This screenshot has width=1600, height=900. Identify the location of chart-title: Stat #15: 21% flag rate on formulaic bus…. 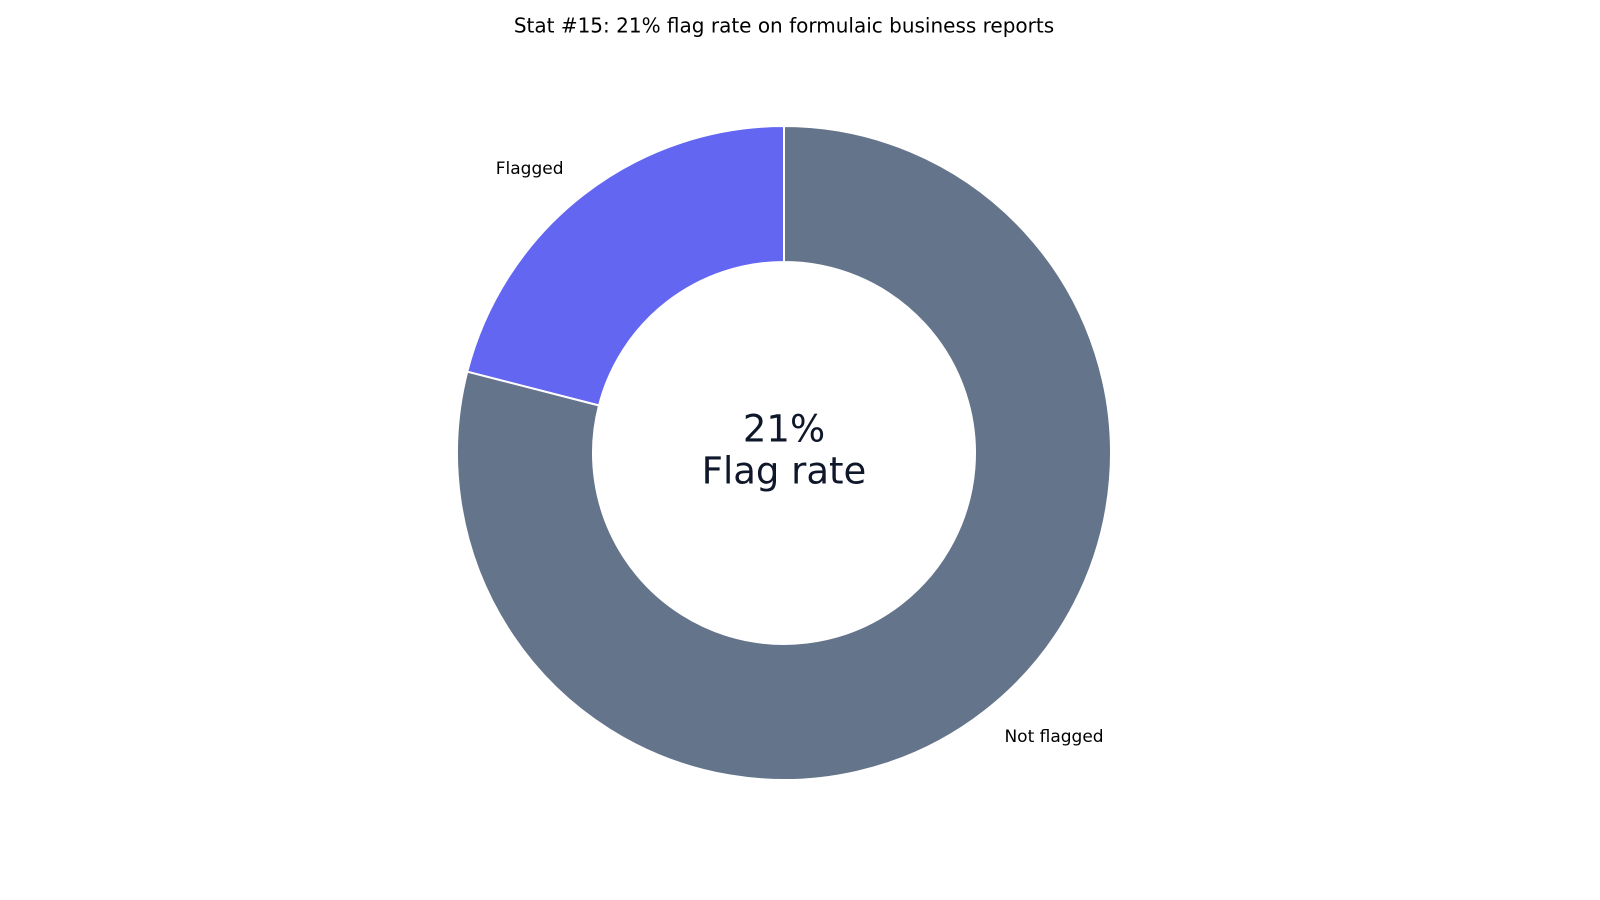
(784, 26).